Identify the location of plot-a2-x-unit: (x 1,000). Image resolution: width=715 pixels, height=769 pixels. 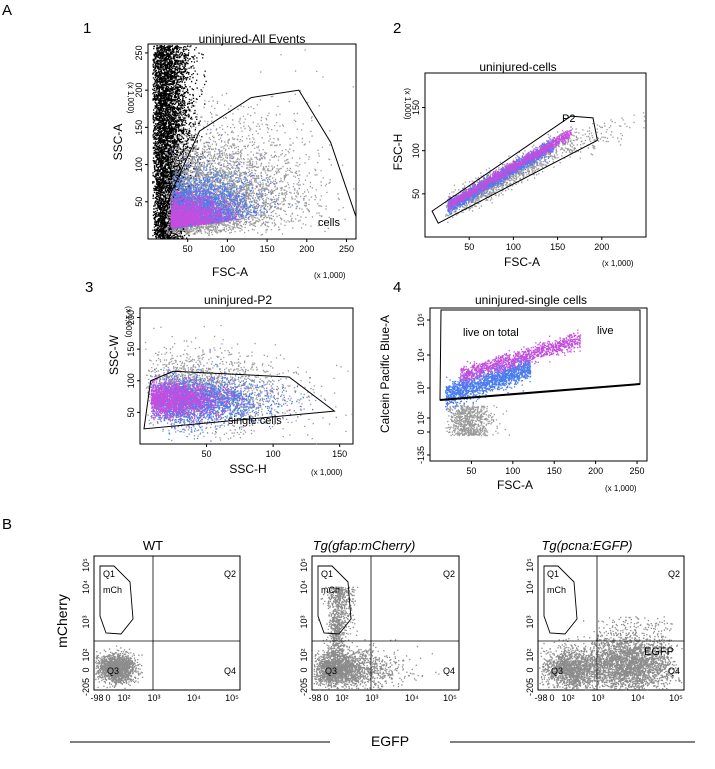
(618, 263).